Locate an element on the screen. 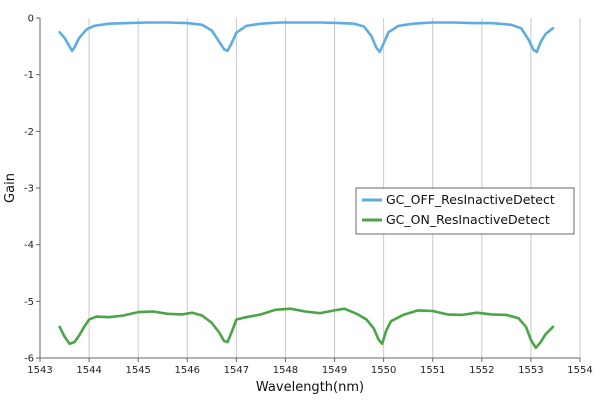 Image resolution: width=600 pixels, height=400 pixels. x-tick-label: 1552 is located at coordinates (481, 370).